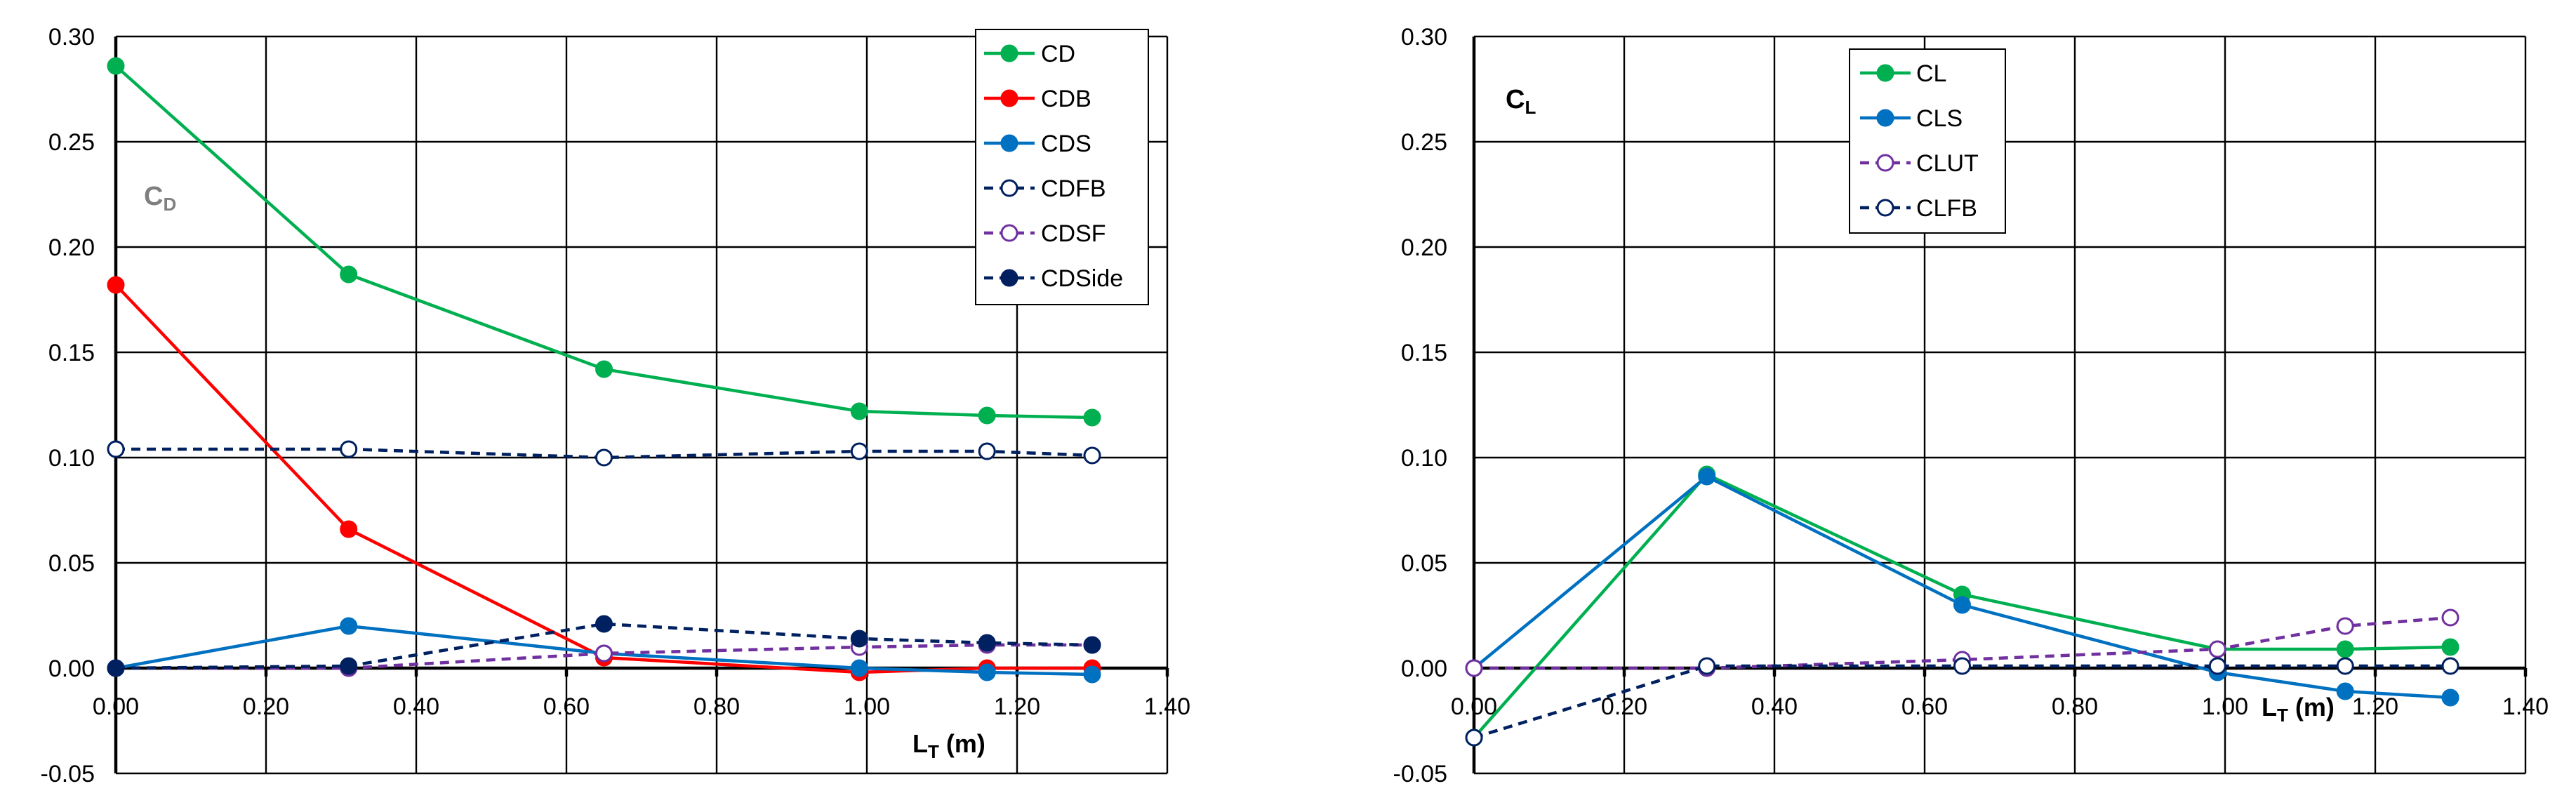 Image resolution: width=2576 pixels, height=812 pixels. Describe the element at coordinates (2000, 706) in the screenshot. I see `x-tick-labels: 0.00 0.20 0.40 0.60 0.80 1.00 1.20 1.40` at that location.